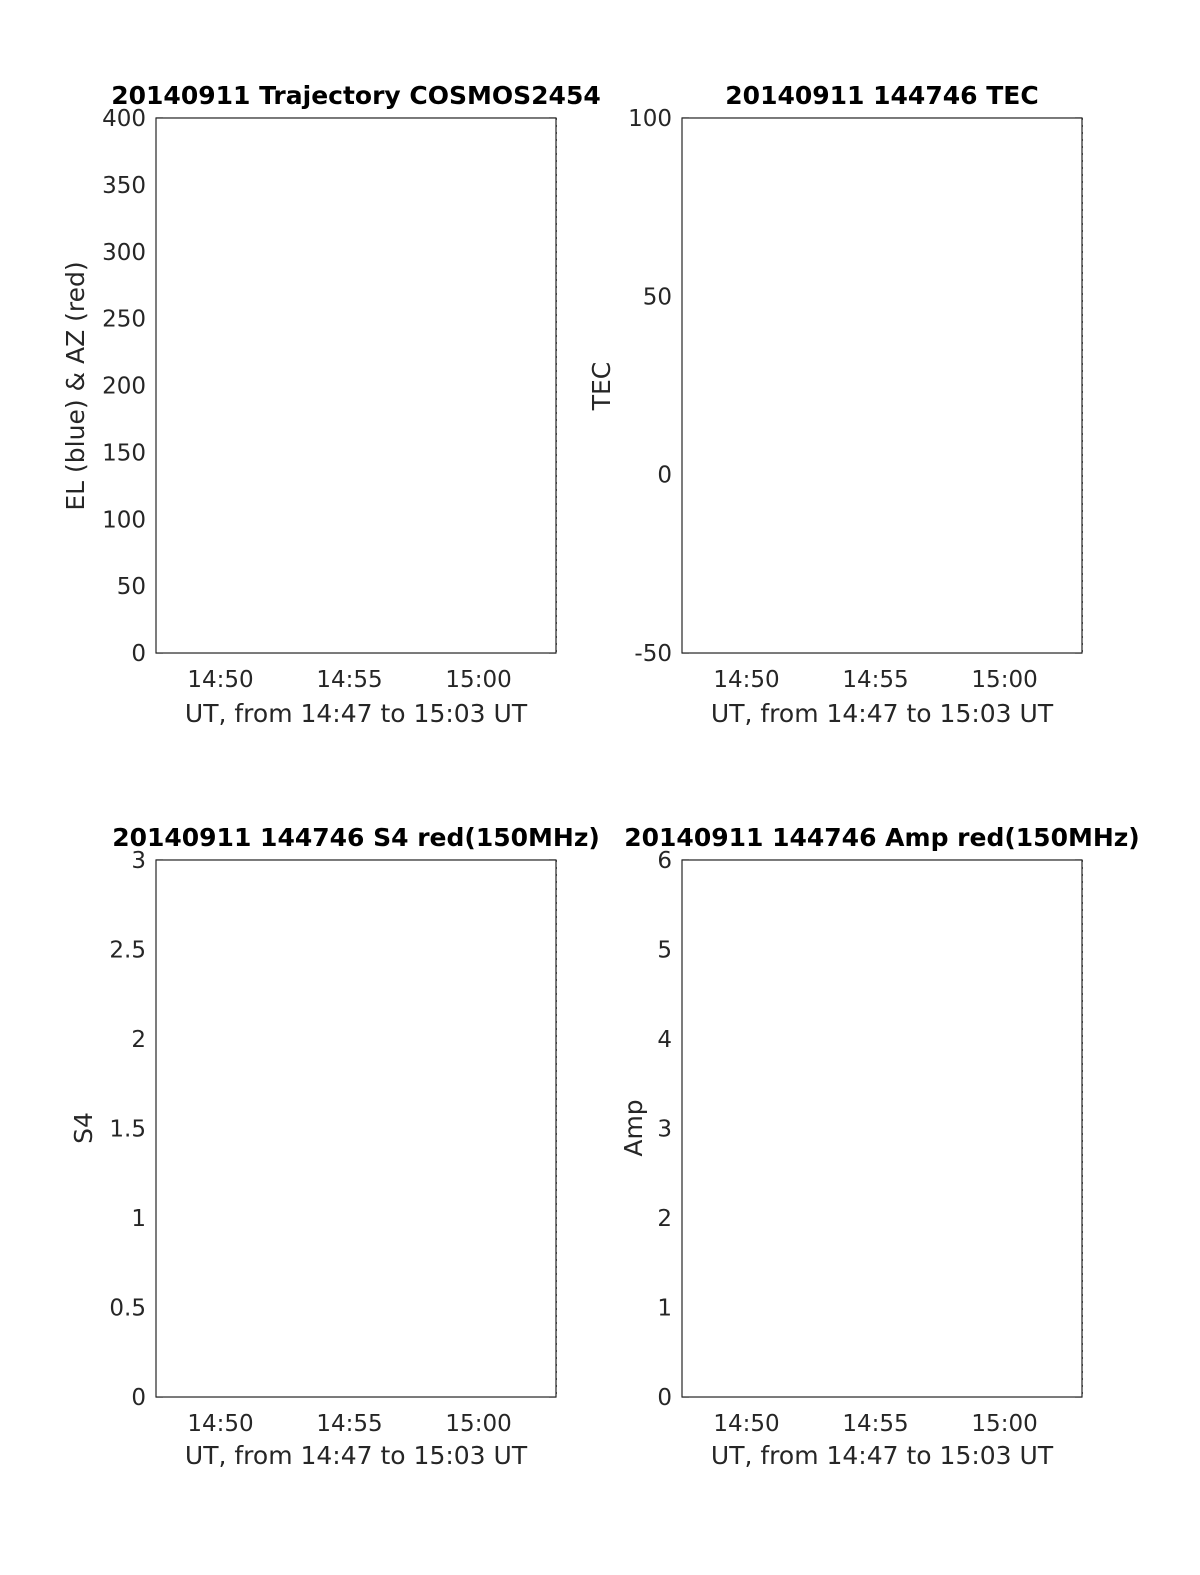  What do you see at coordinates (124, 320) in the screenshot?
I see `trajectory-ytick-label: 250` at bounding box center [124, 320].